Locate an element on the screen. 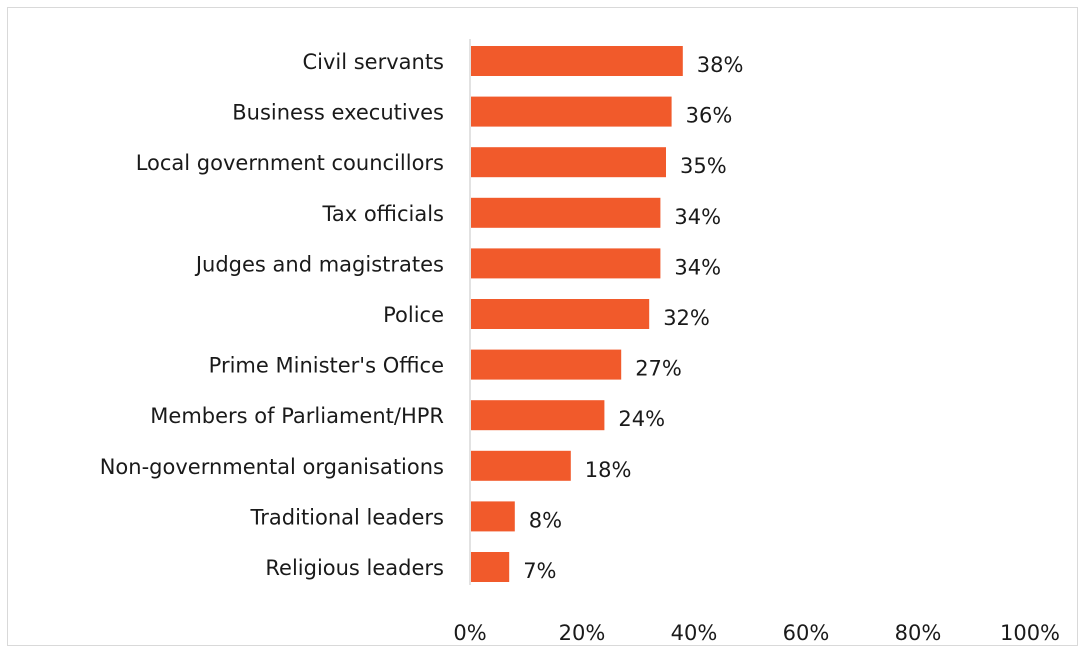 The height and width of the screenshot is (653, 1086). category-label-1: Business executives is located at coordinates (338, 113).